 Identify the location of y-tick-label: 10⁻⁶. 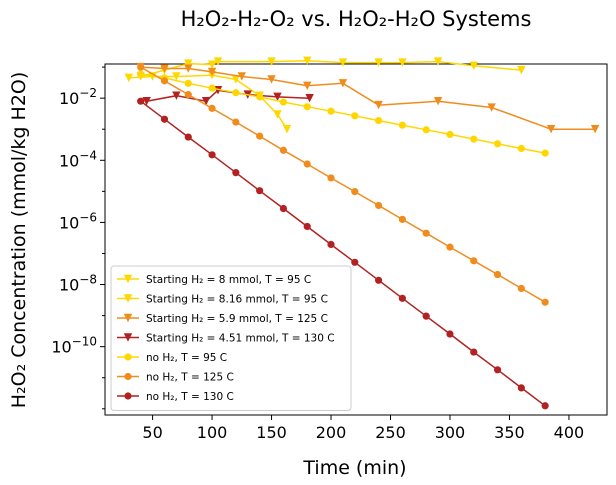
(78, 221).